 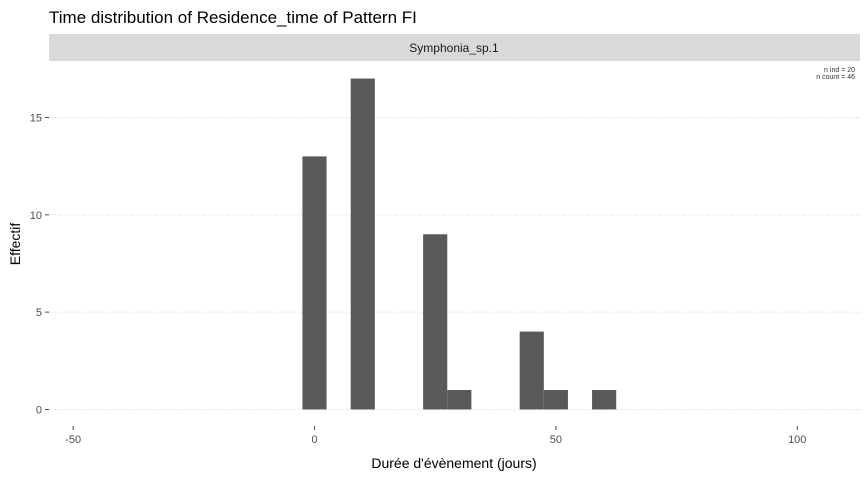 I want to click on facet-strip, so click(x=454, y=47).